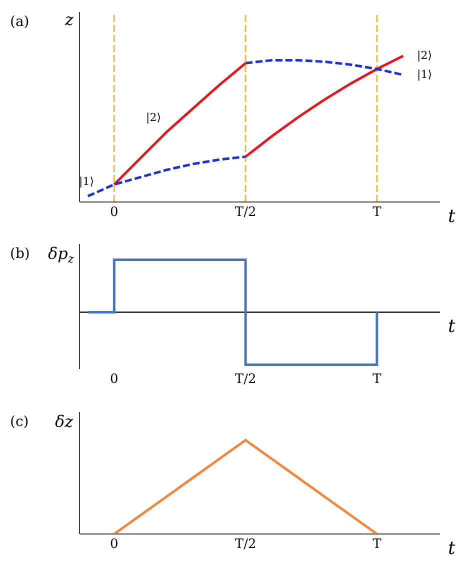 The image size is (474, 562). Describe the element at coordinates (69, 19) in the screenshot. I see `y-axis-title: z` at that location.